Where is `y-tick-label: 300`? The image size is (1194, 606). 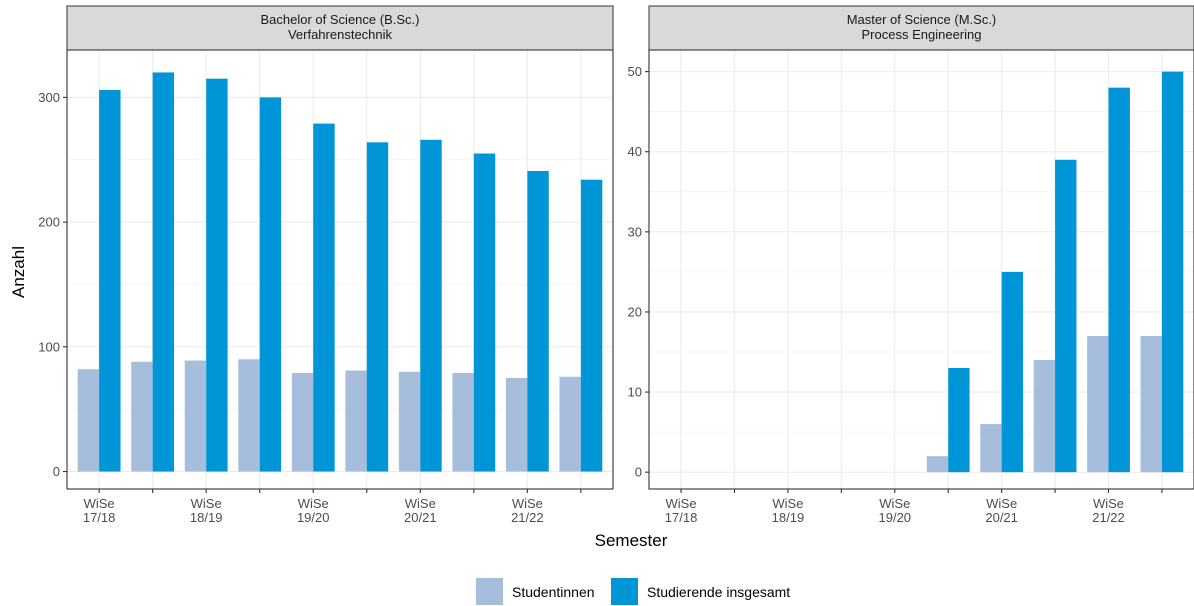
y-tick-label: 300 is located at coordinates (49, 97).